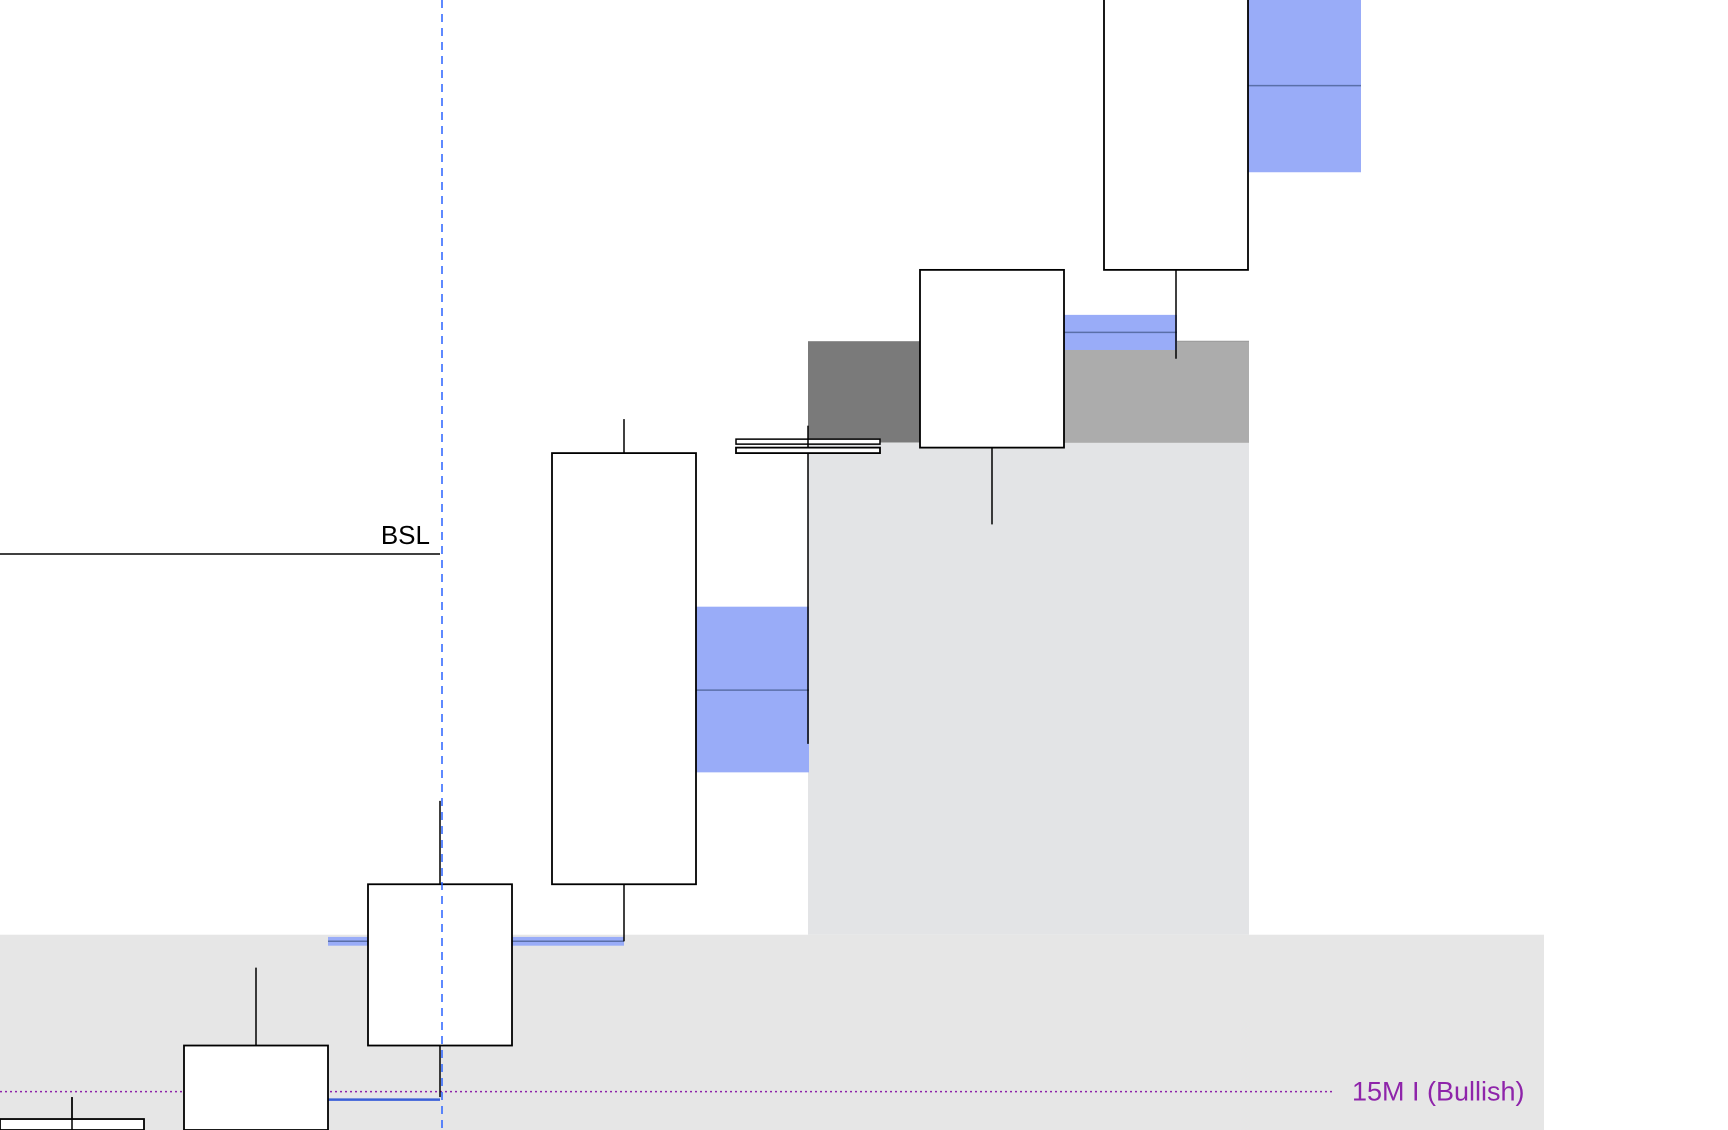  I want to click on breaker-block-extension-zone, so click(1156, 392).